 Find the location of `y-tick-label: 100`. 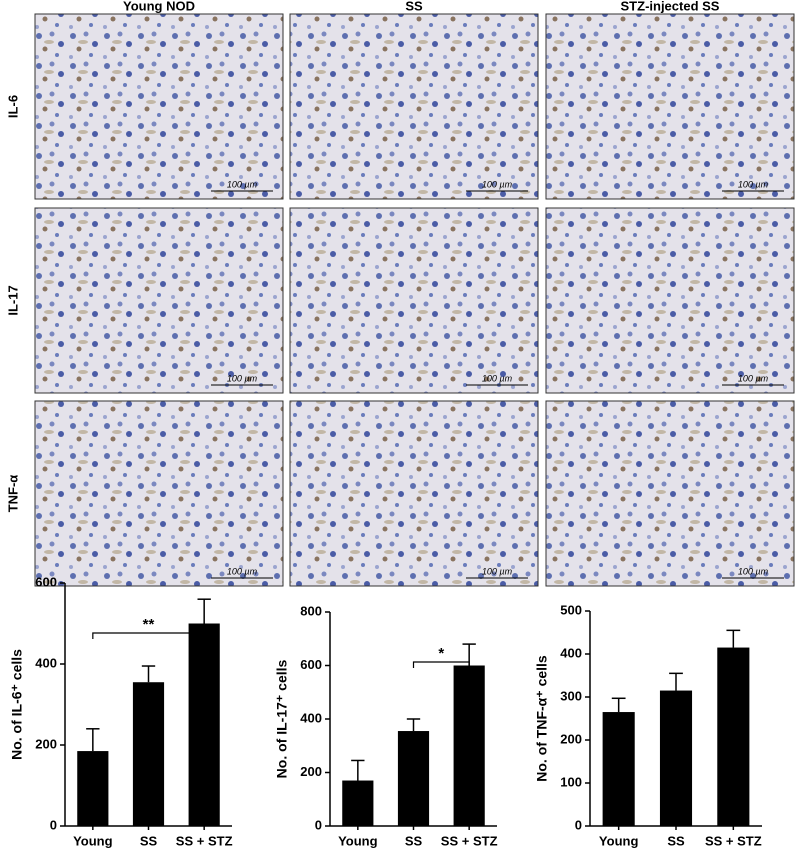

y-tick-label: 100 is located at coordinates (571, 781).